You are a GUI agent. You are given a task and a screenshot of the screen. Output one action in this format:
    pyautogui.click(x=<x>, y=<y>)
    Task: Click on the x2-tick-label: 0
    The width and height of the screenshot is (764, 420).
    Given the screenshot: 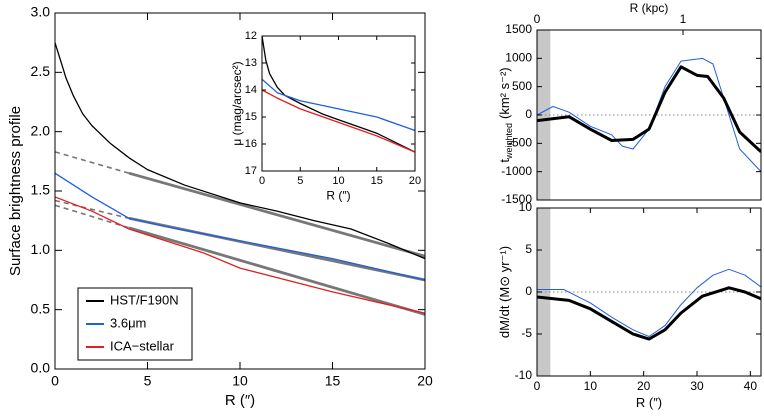 What is the action you would take?
    pyautogui.click(x=537, y=19)
    